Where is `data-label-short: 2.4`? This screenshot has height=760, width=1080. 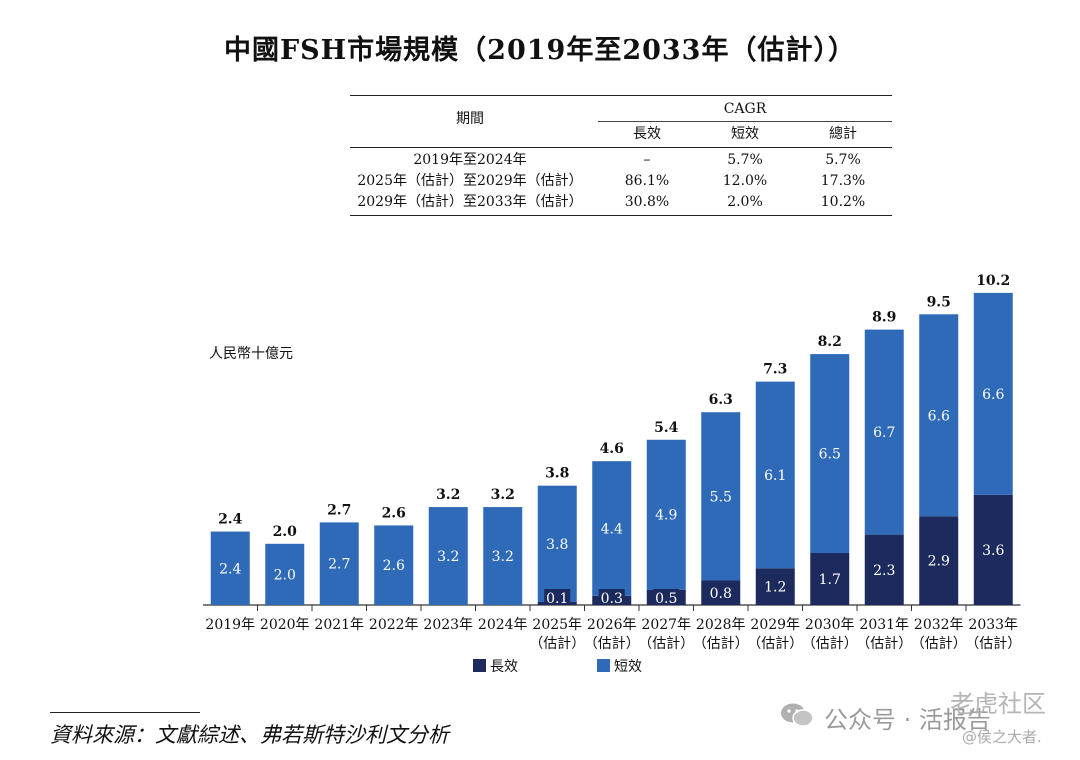 data-label-short: 2.4 is located at coordinates (230, 569).